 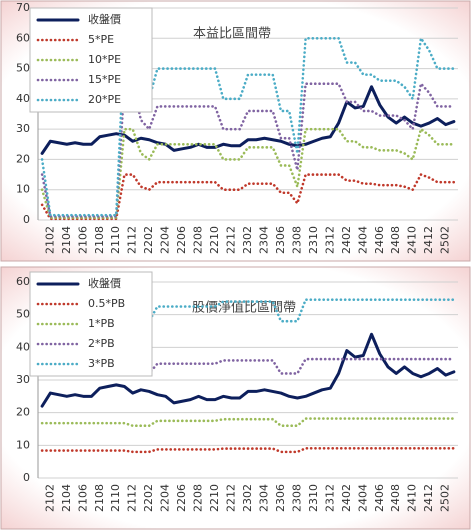 What do you see at coordinates (101, 39) in the screenshot?
I see `legend-label: 5*PE` at bounding box center [101, 39].